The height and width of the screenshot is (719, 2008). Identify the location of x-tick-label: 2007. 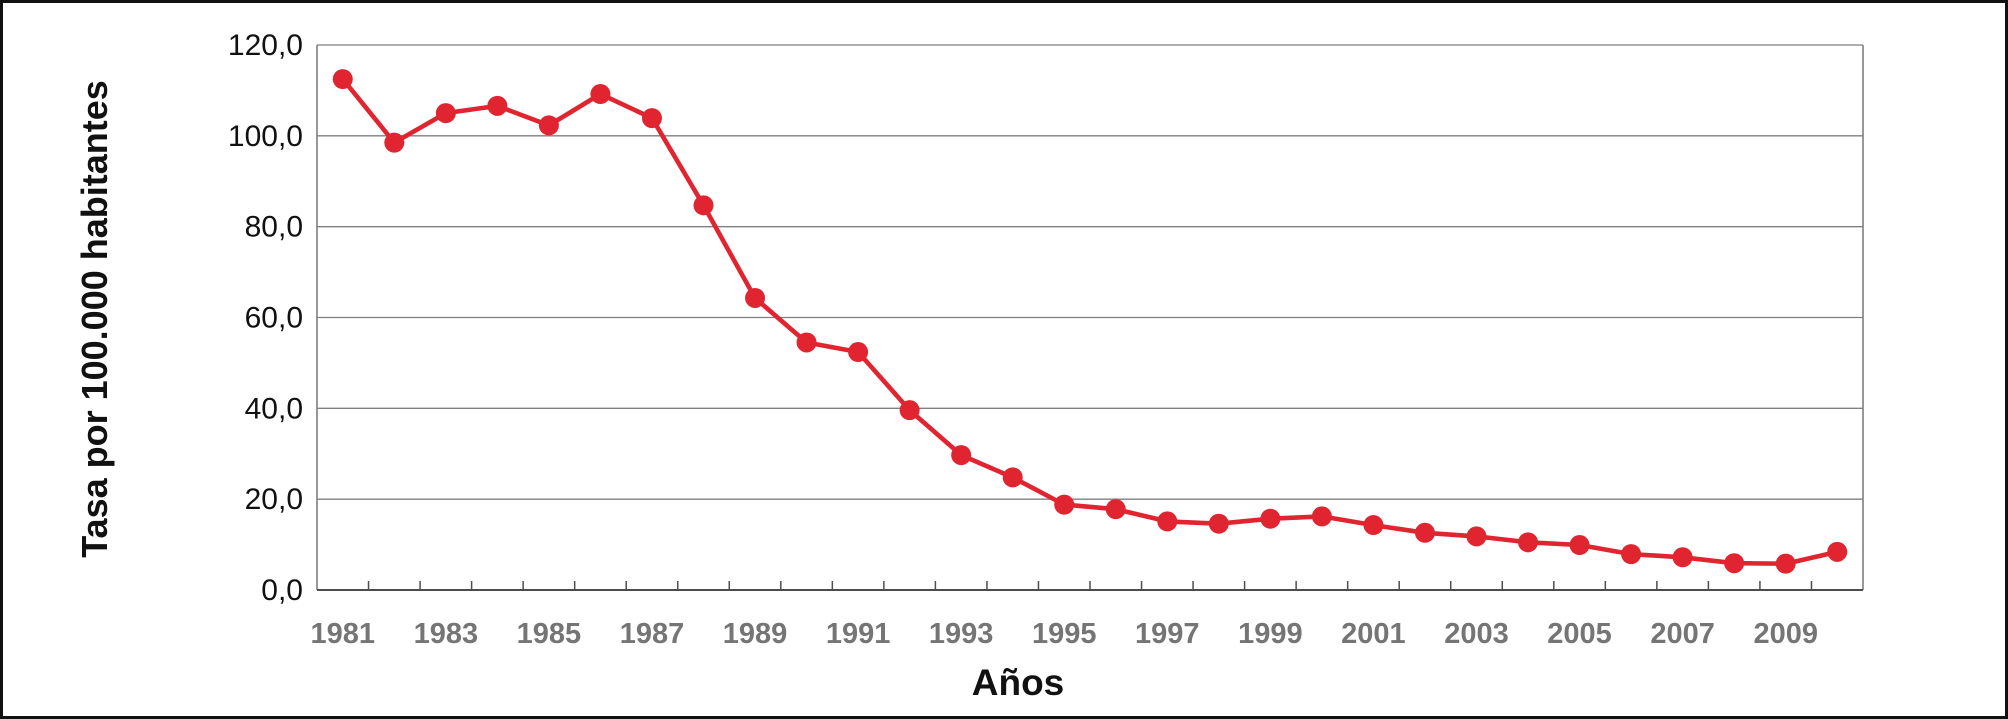
(1682, 634).